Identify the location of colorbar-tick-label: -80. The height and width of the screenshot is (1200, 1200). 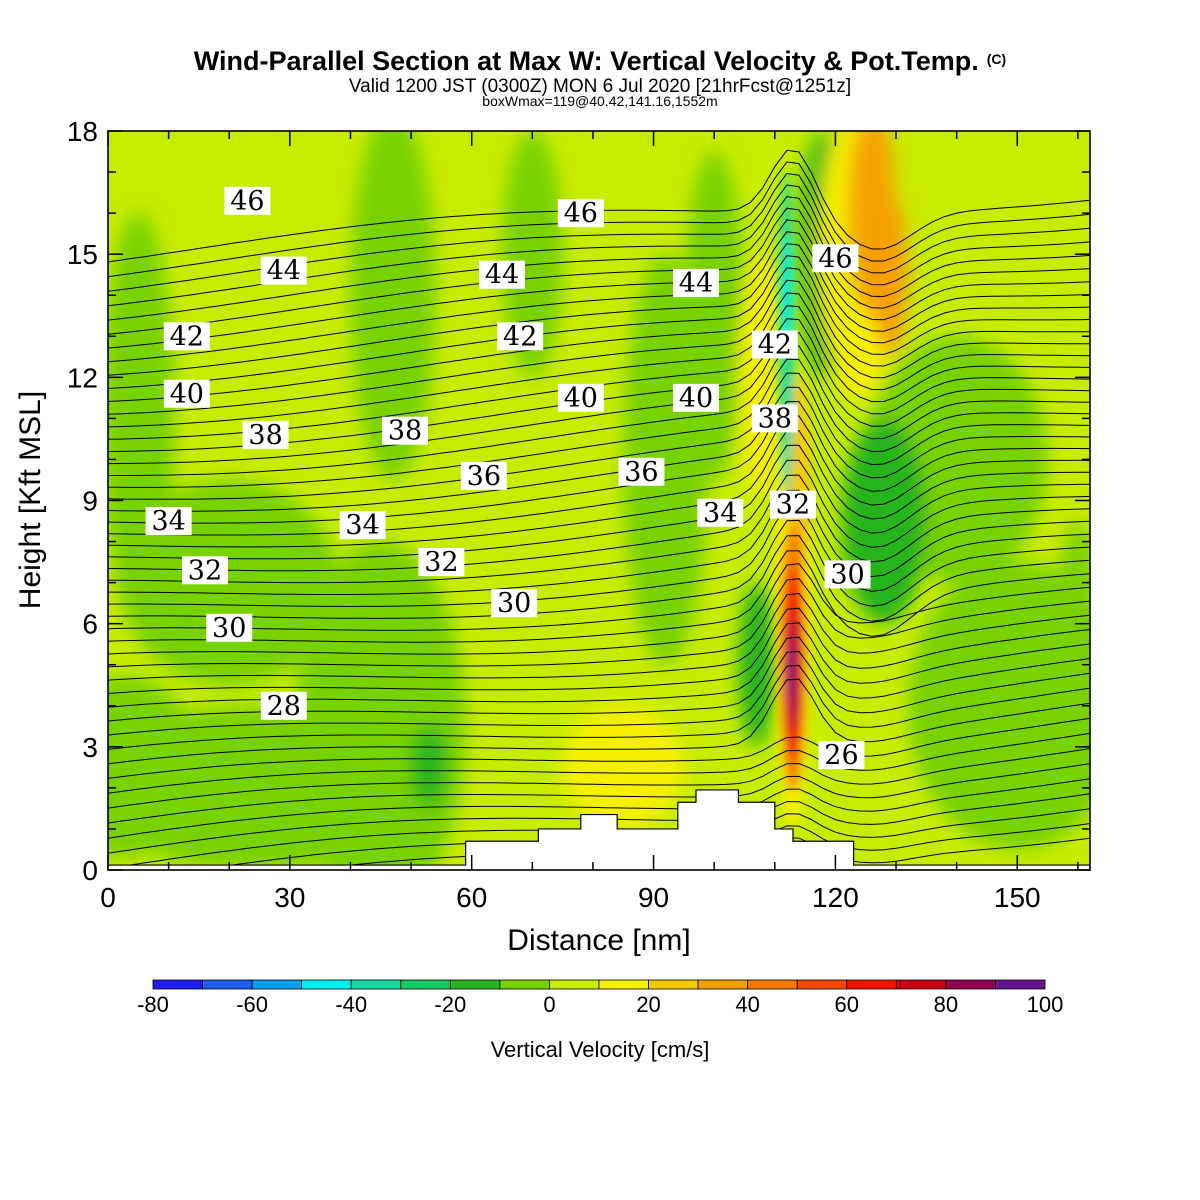
(153, 1004).